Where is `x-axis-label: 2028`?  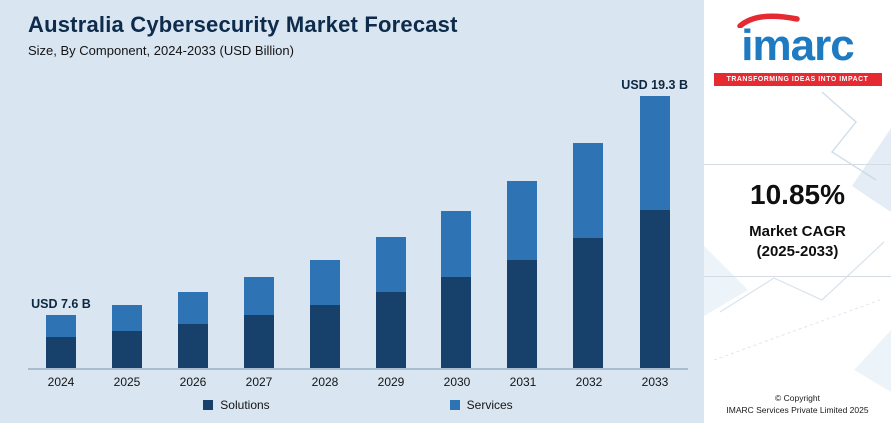
x-axis-label: 2028 is located at coordinates (325, 382).